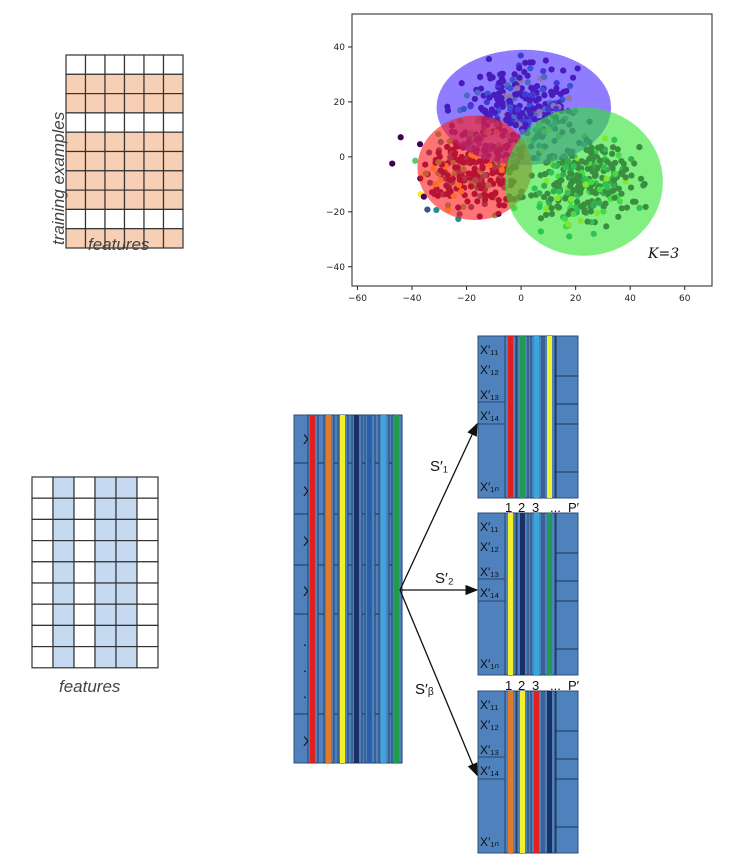  Describe the element at coordinates (415, 160) in the screenshot. I see `scatter-point` at that location.